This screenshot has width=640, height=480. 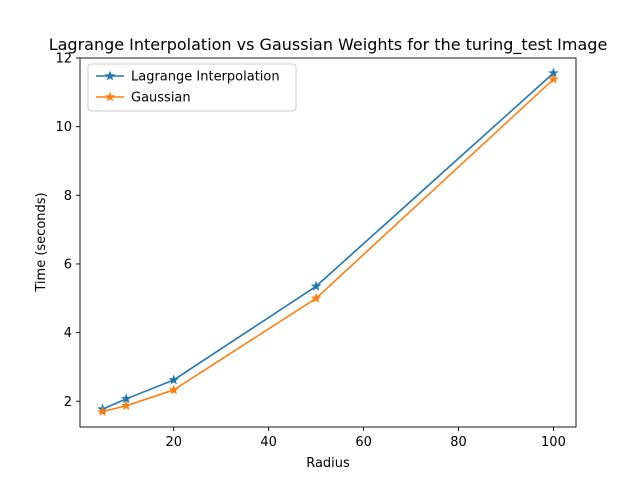 I want to click on x-tick-label: 40, so click(x=268, y=442).